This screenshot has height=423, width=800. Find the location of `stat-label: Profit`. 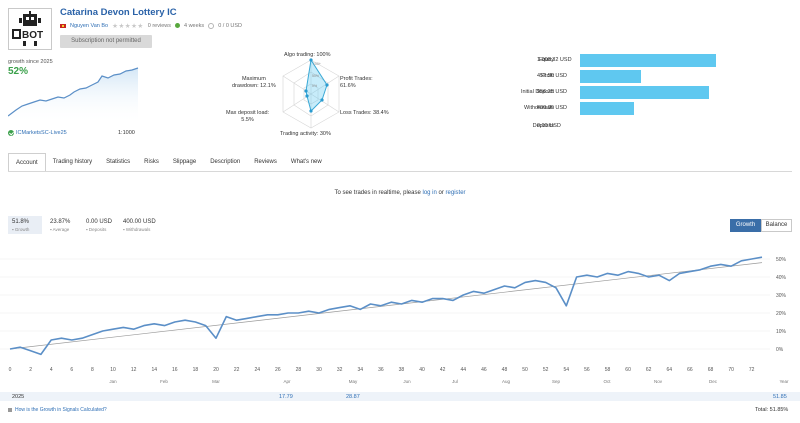

stat-label: Profit is located at coordinates (547, 76).